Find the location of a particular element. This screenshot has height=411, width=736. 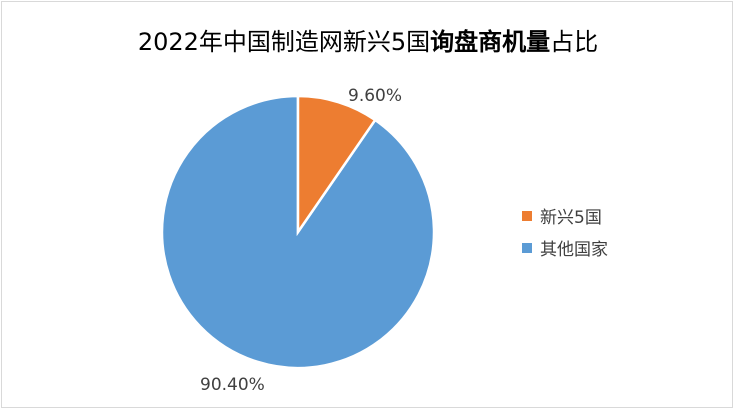

data-label-1: 90.40% is located at coordinates (232, 385).